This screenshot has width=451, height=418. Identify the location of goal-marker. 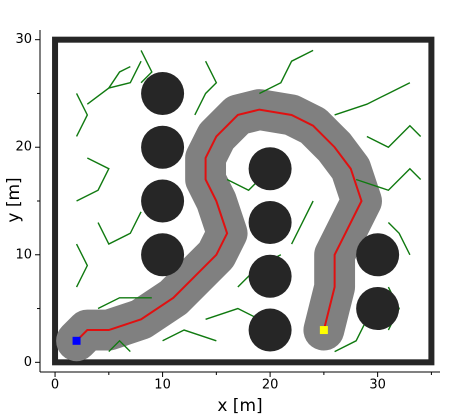
(323, 330).